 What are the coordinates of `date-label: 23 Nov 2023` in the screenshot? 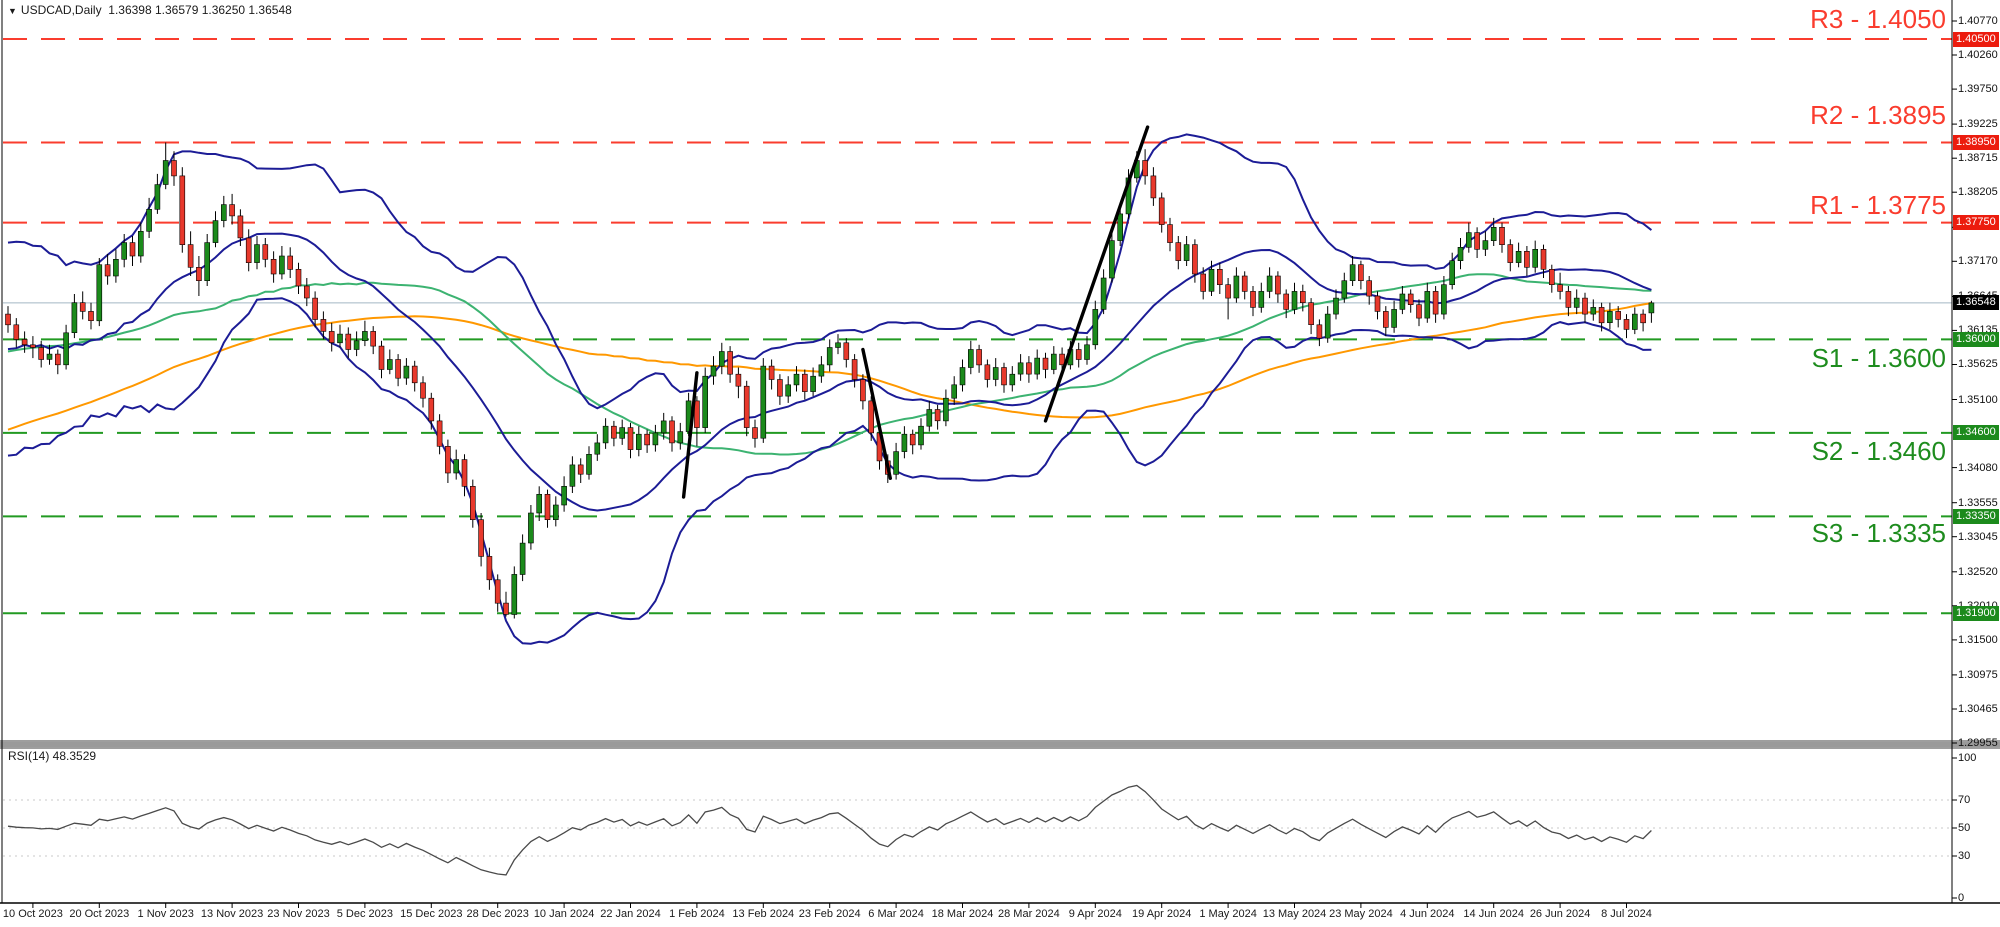 It's located at (298, 914).